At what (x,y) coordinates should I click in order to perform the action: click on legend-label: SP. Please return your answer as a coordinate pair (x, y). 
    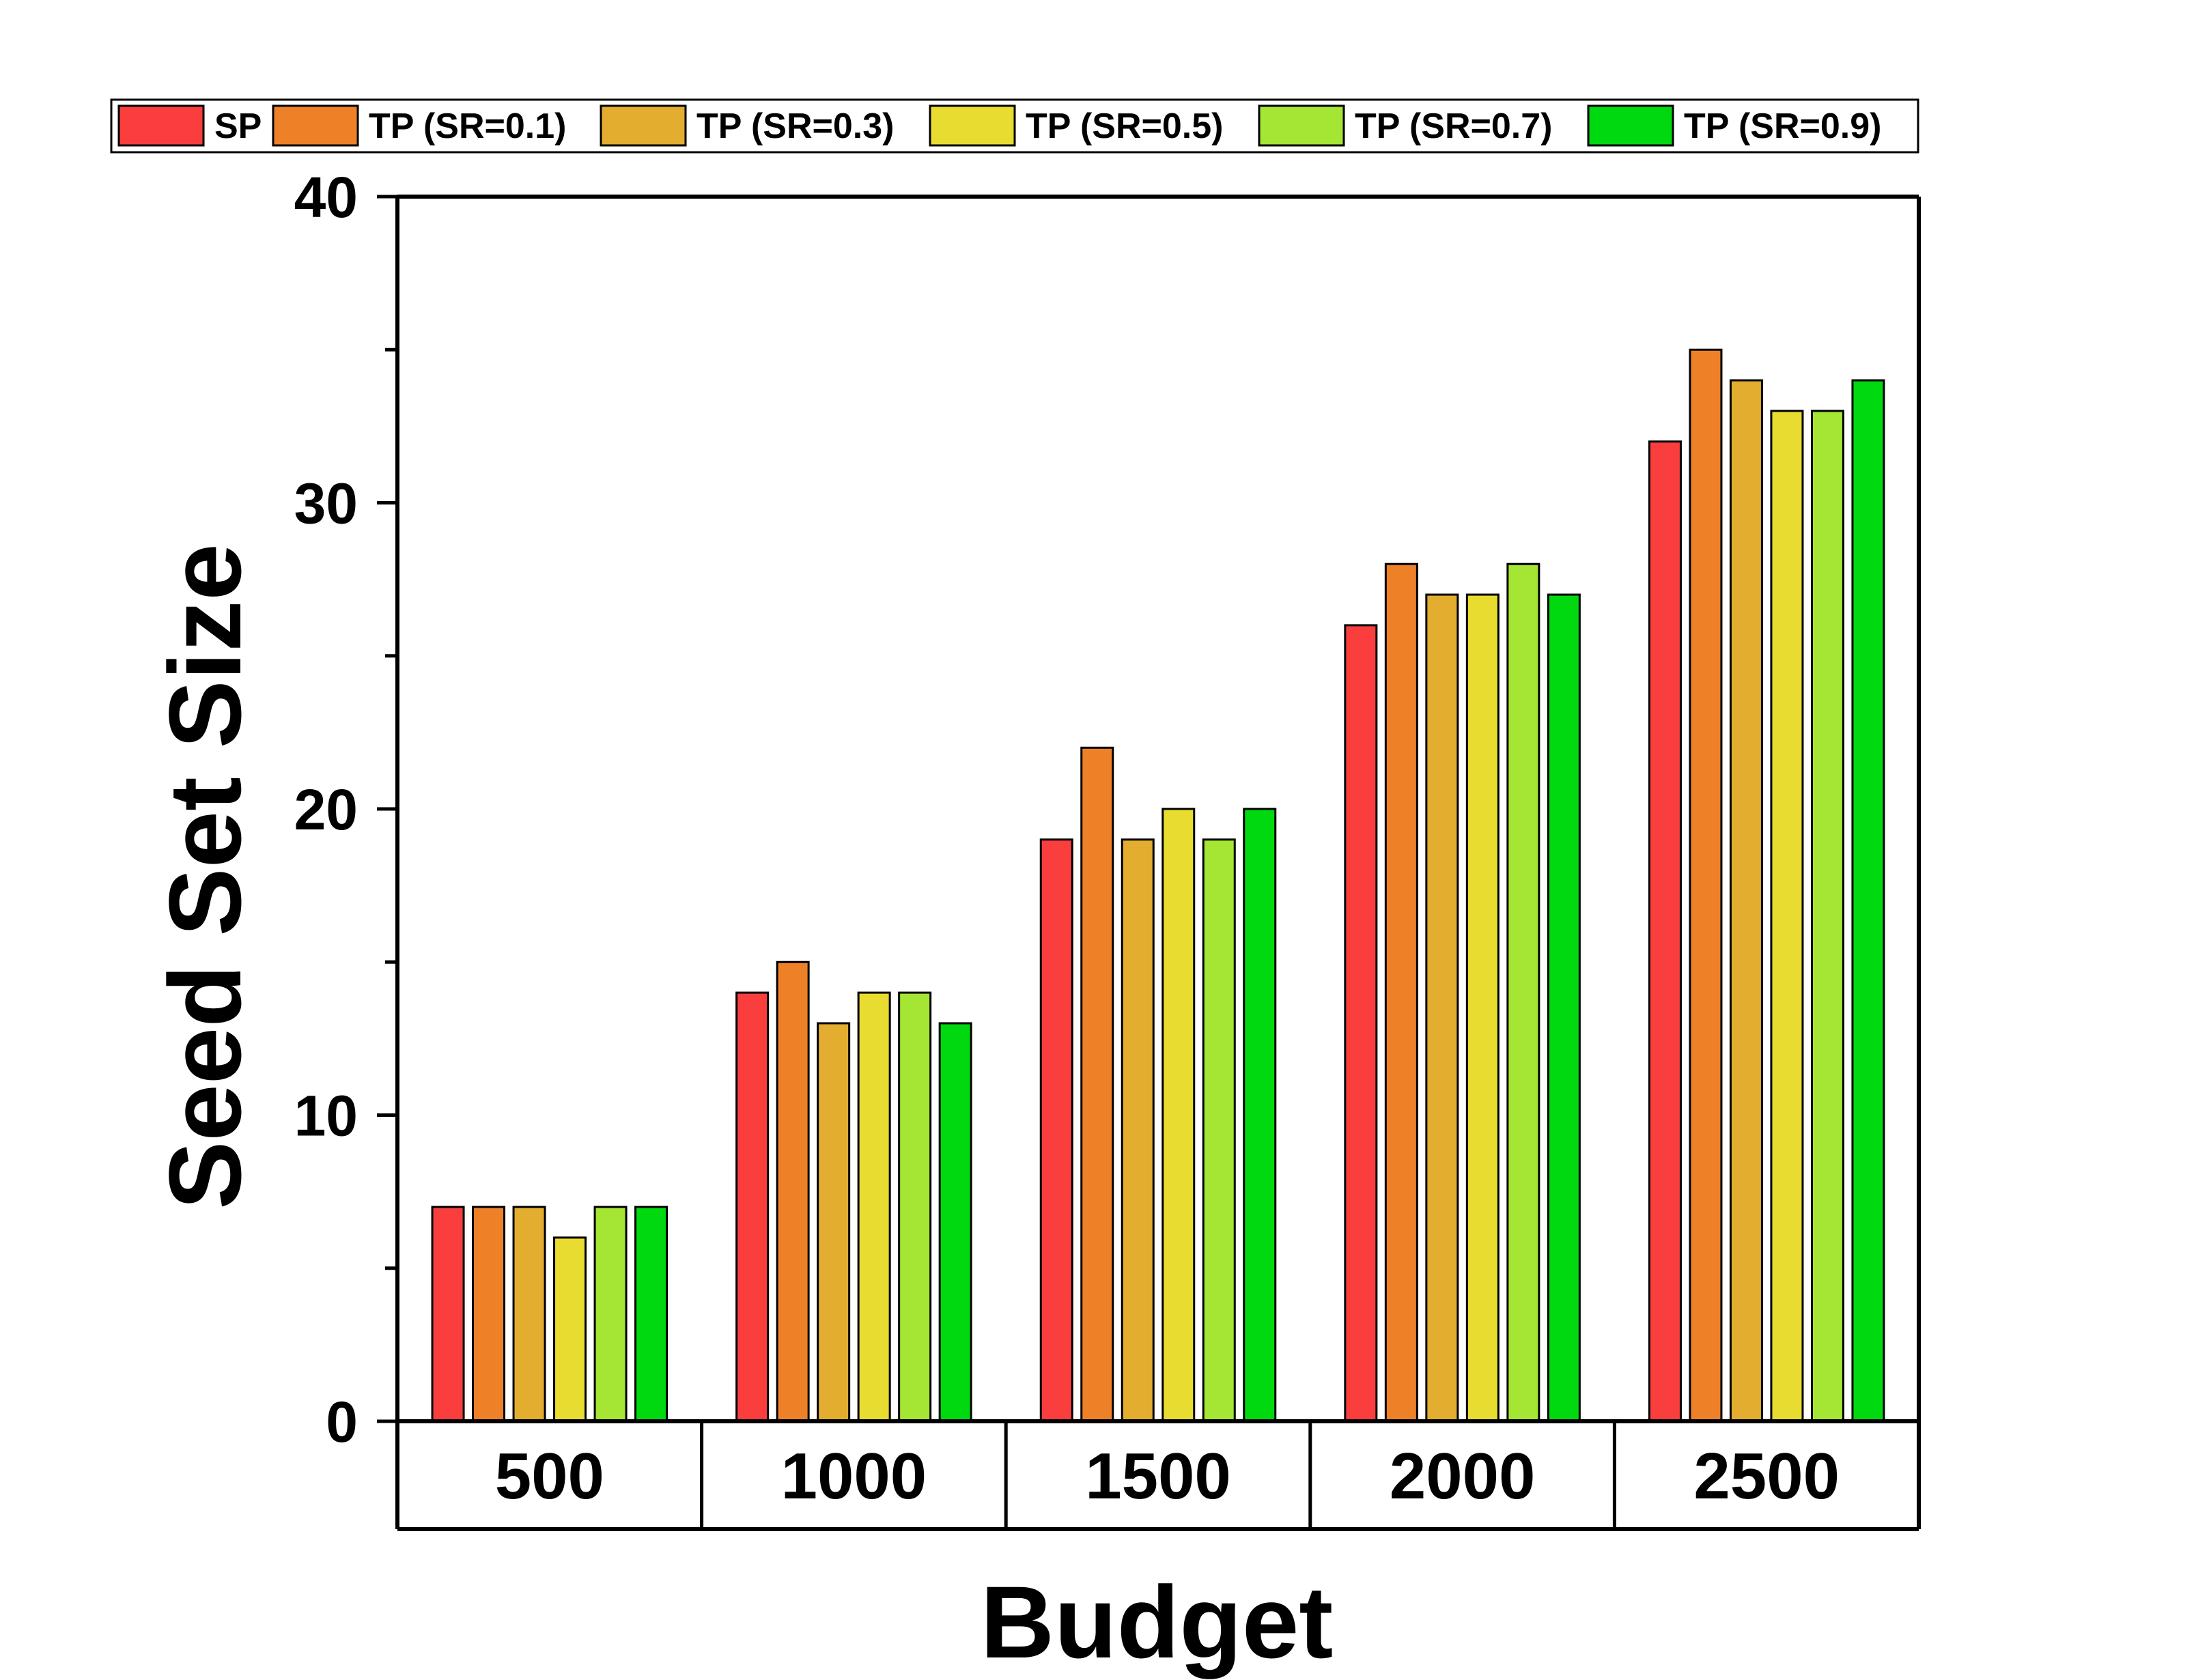
    Looking at the image, I should click on (238, 126).